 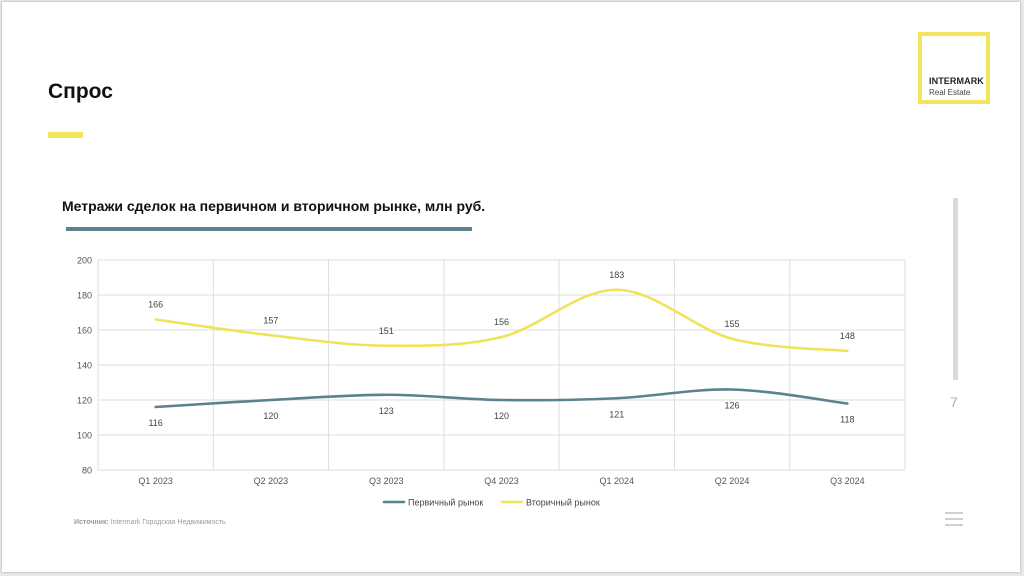 I want to click on slide-progress-bar, so click(x=955, y=289).